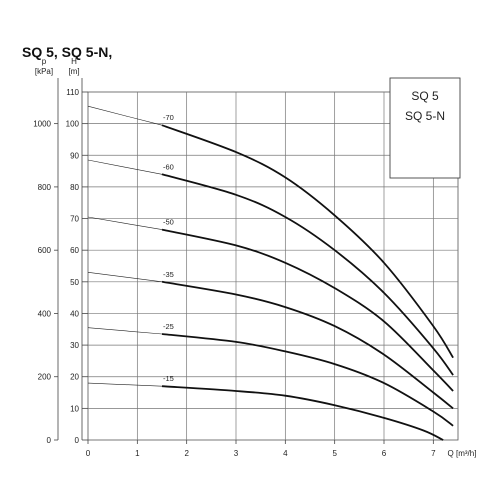  I want to click on curve-label: -70, so click(168, 117).